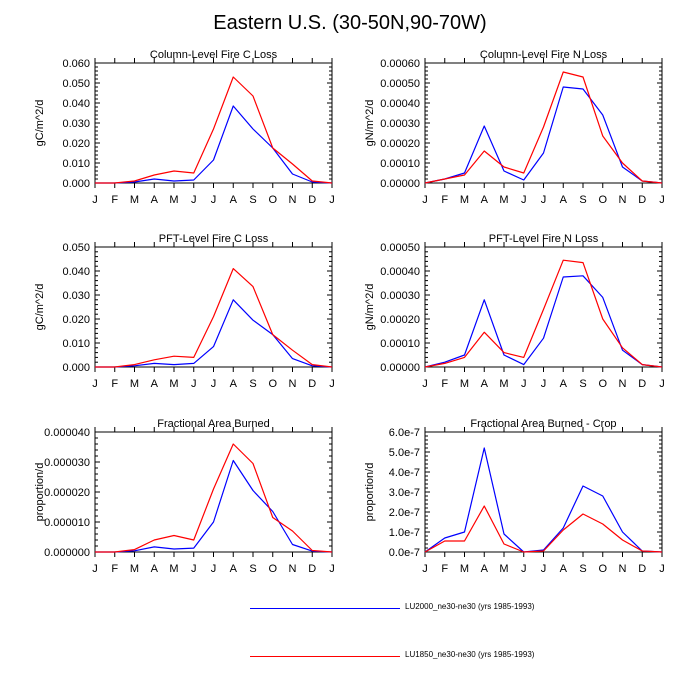 The width and height of the screenshot is (700, 700). Describe the element at coordinates (470, 654) in the screenshot. I see `legend-label-lu1850: LU1850_ne30-ne30 (yrs 1985-1993)` at that location.